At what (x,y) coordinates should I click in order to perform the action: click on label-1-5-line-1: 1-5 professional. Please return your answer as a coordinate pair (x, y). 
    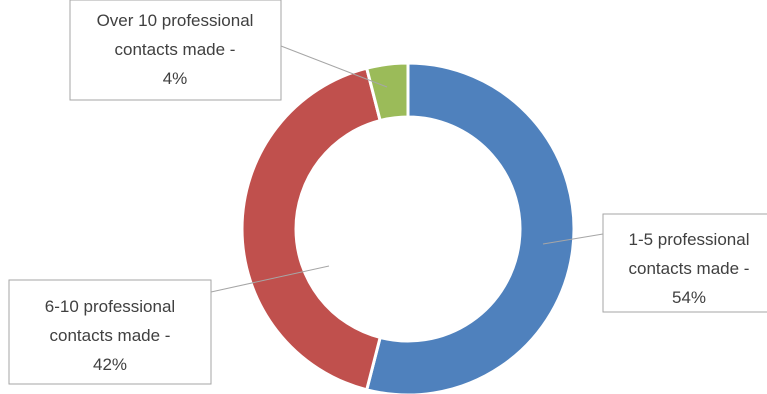
    Looking at the image, I should click on (689, 239).